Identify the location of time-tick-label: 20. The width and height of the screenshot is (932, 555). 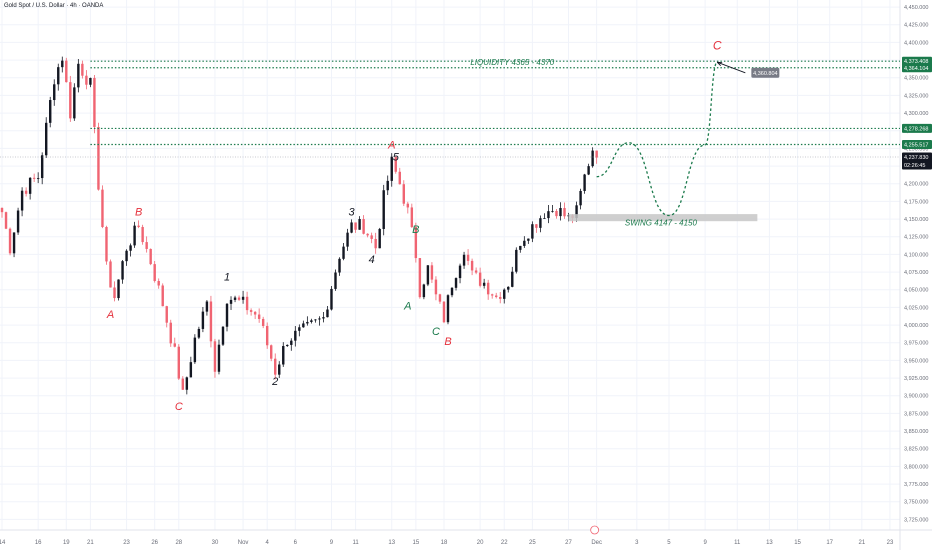
(480, 543).